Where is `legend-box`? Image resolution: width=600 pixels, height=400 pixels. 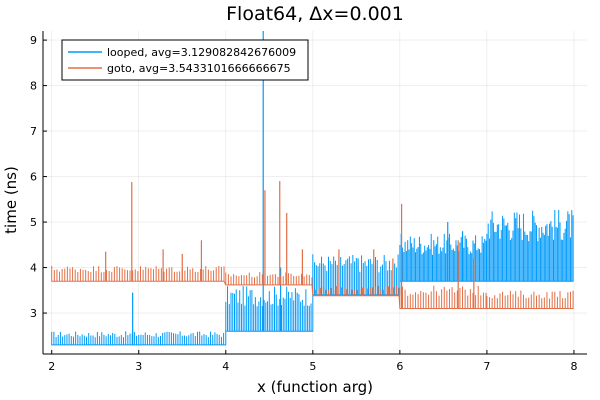
legend-box is located at coordinates (185, 60).